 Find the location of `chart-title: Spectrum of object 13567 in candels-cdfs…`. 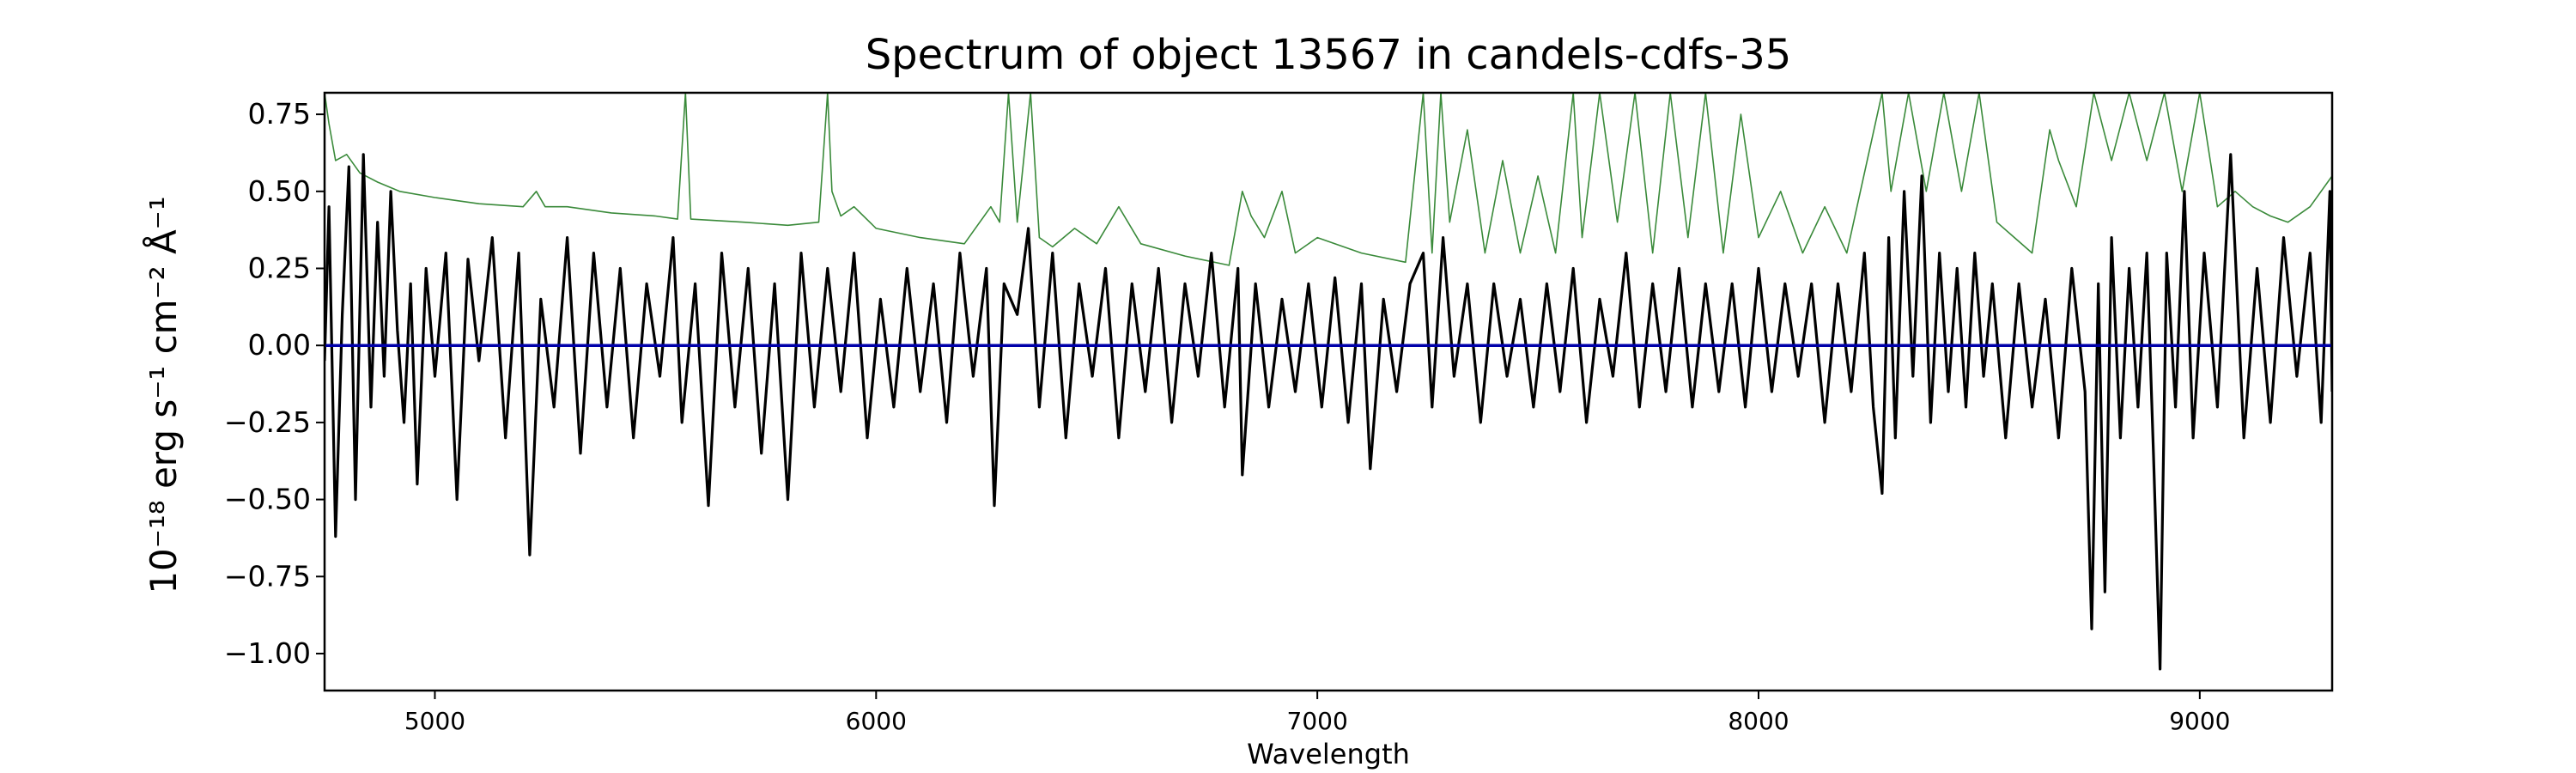

chart-title: Spectrum of object 13567 in candels-cdfs… is located at coordinates (1329, 55).